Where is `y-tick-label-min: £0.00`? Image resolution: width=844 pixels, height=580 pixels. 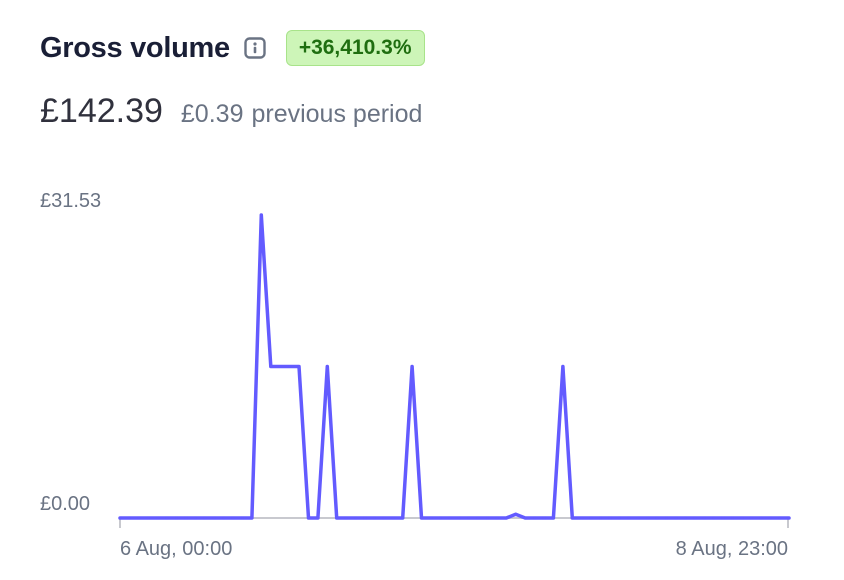
y-tick-label-min: £0.00 is located at coordinates (65, 504).